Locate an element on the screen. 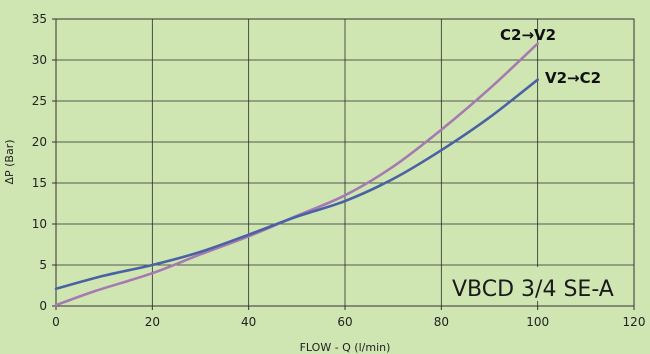 This screenshot has height=354, width=650. x-tick-label: 0 is located at coordinates (56, 322).